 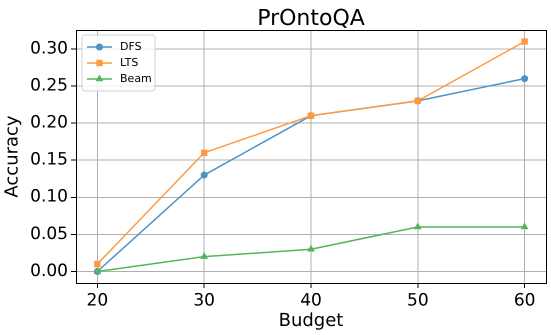 What do you see at coordinates (49, 196) in the screenshot?
I see `y-tick-label: 0.10` at bounding box center [49, 196].